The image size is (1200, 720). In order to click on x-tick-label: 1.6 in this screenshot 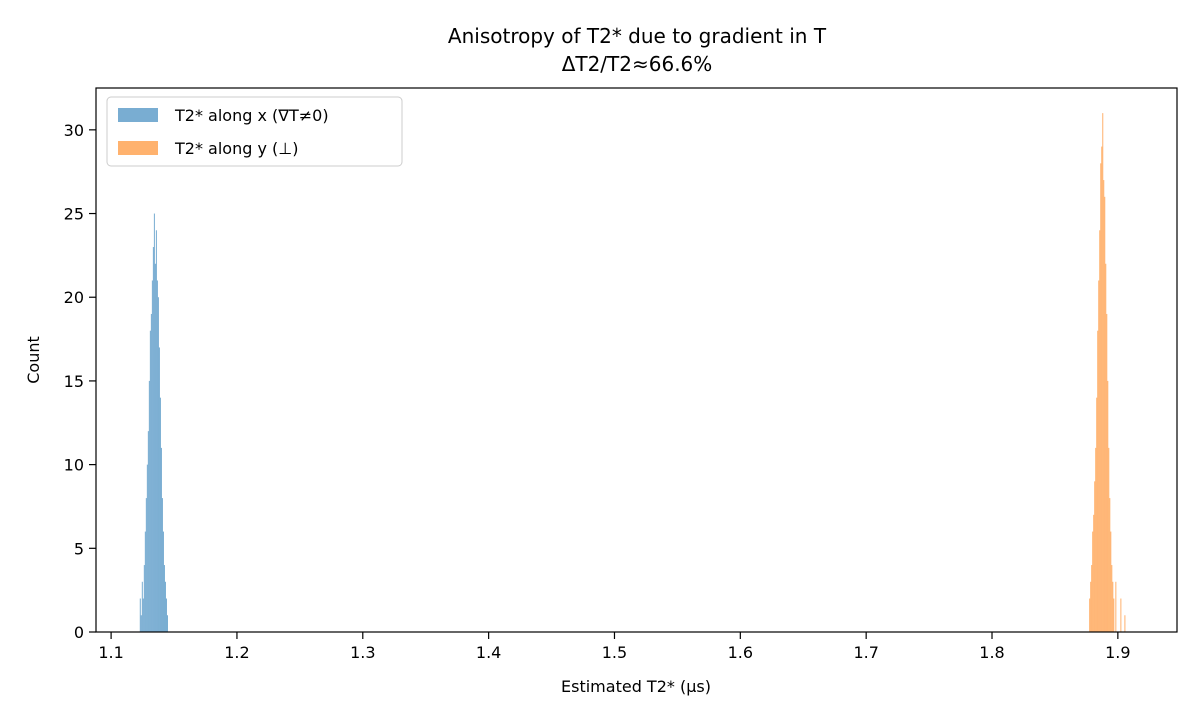, I will do `click(740, 652)`.